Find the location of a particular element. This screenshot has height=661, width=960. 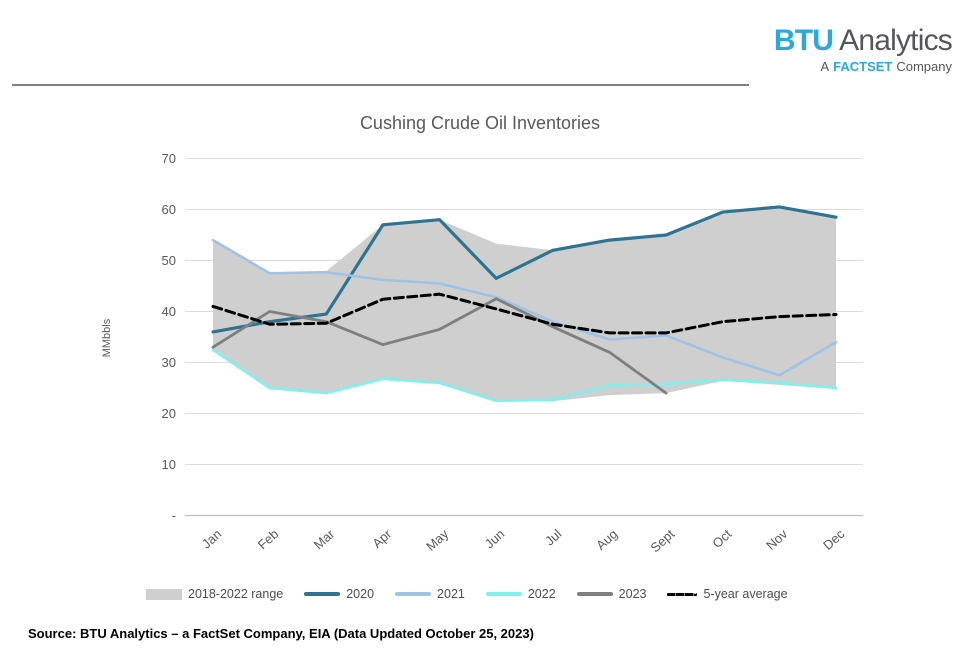

legend-item-2022: 2022 is located at coordinates (520, 594).